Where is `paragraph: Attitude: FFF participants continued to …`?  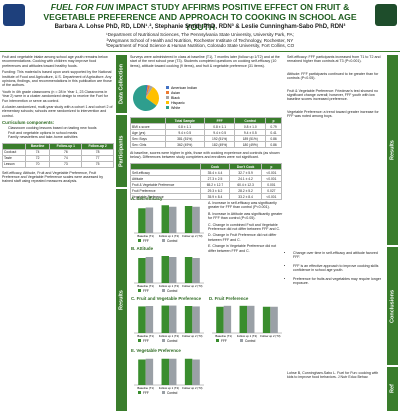
paragraph: Attitude: FFF participants continued to … is located at coordinates (333, 76).